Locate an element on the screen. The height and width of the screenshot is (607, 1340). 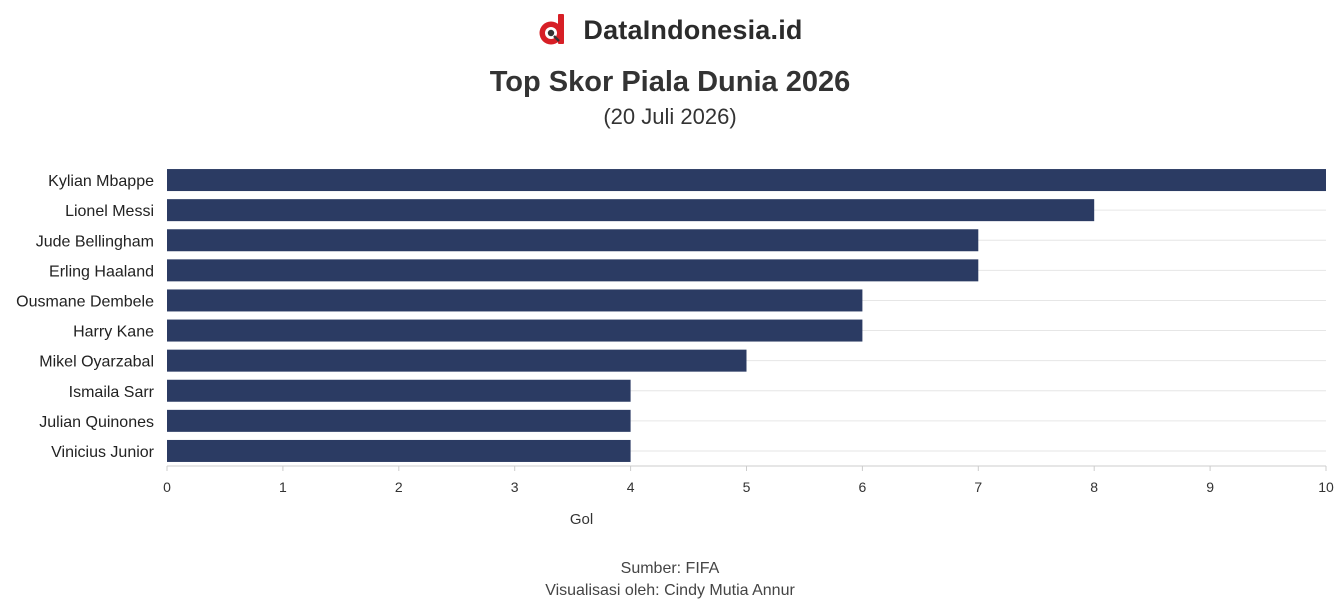
x-tick-label: 0 is located at coordinates (167, 487).